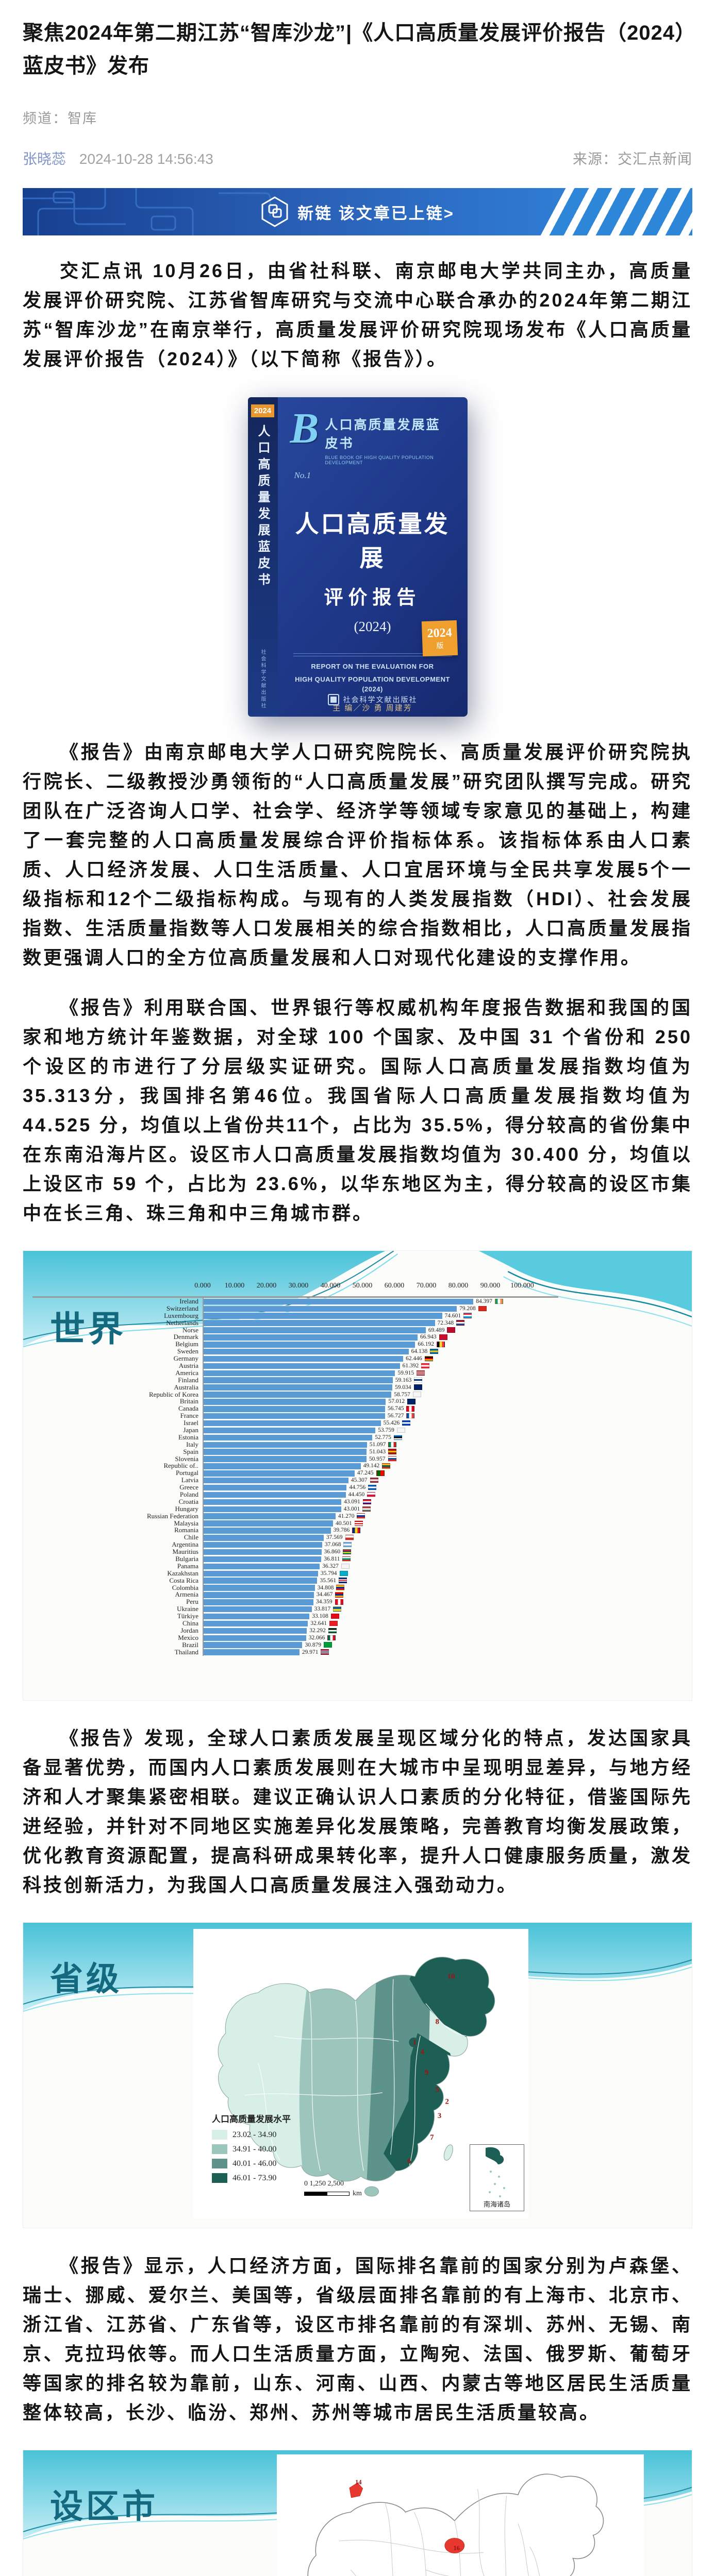  I want to click on spine-year-badge: 2024, so click(263, 410).